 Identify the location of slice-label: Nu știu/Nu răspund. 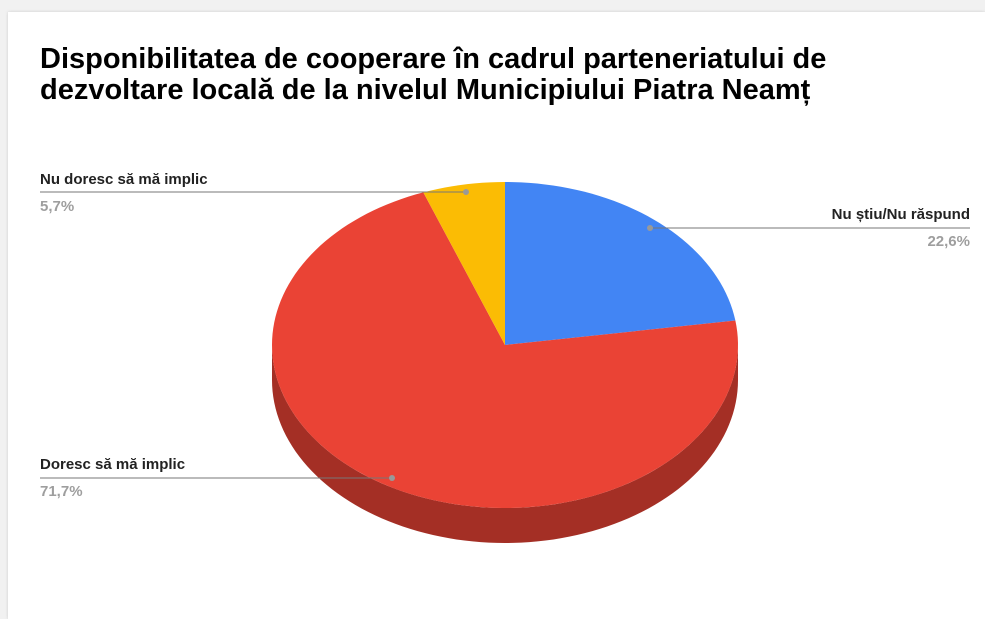
(901, 214).